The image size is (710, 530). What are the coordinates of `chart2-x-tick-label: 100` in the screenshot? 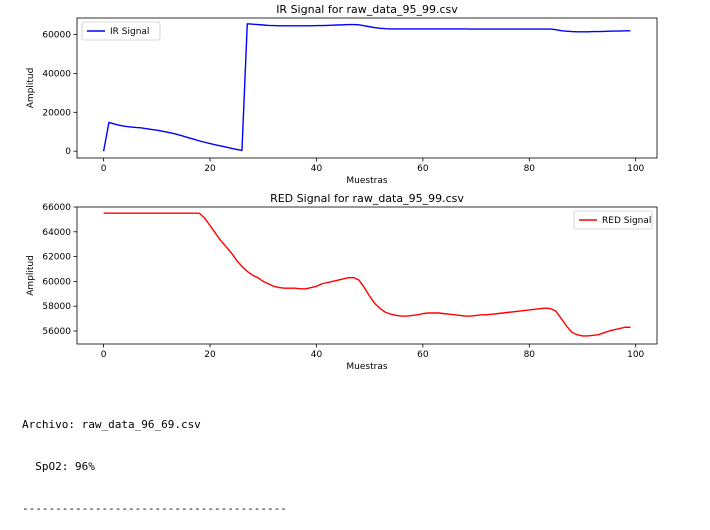 It's located at (635, 355).